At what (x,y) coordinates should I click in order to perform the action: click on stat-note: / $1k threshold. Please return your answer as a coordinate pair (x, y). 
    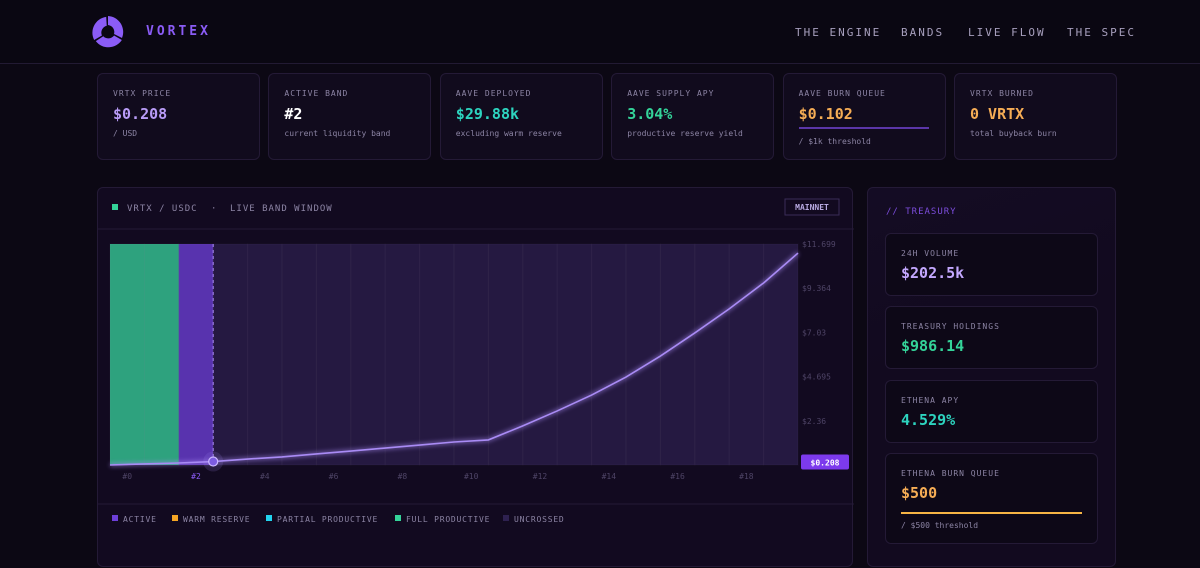
    Looking at the image, I should click on (834, 141).